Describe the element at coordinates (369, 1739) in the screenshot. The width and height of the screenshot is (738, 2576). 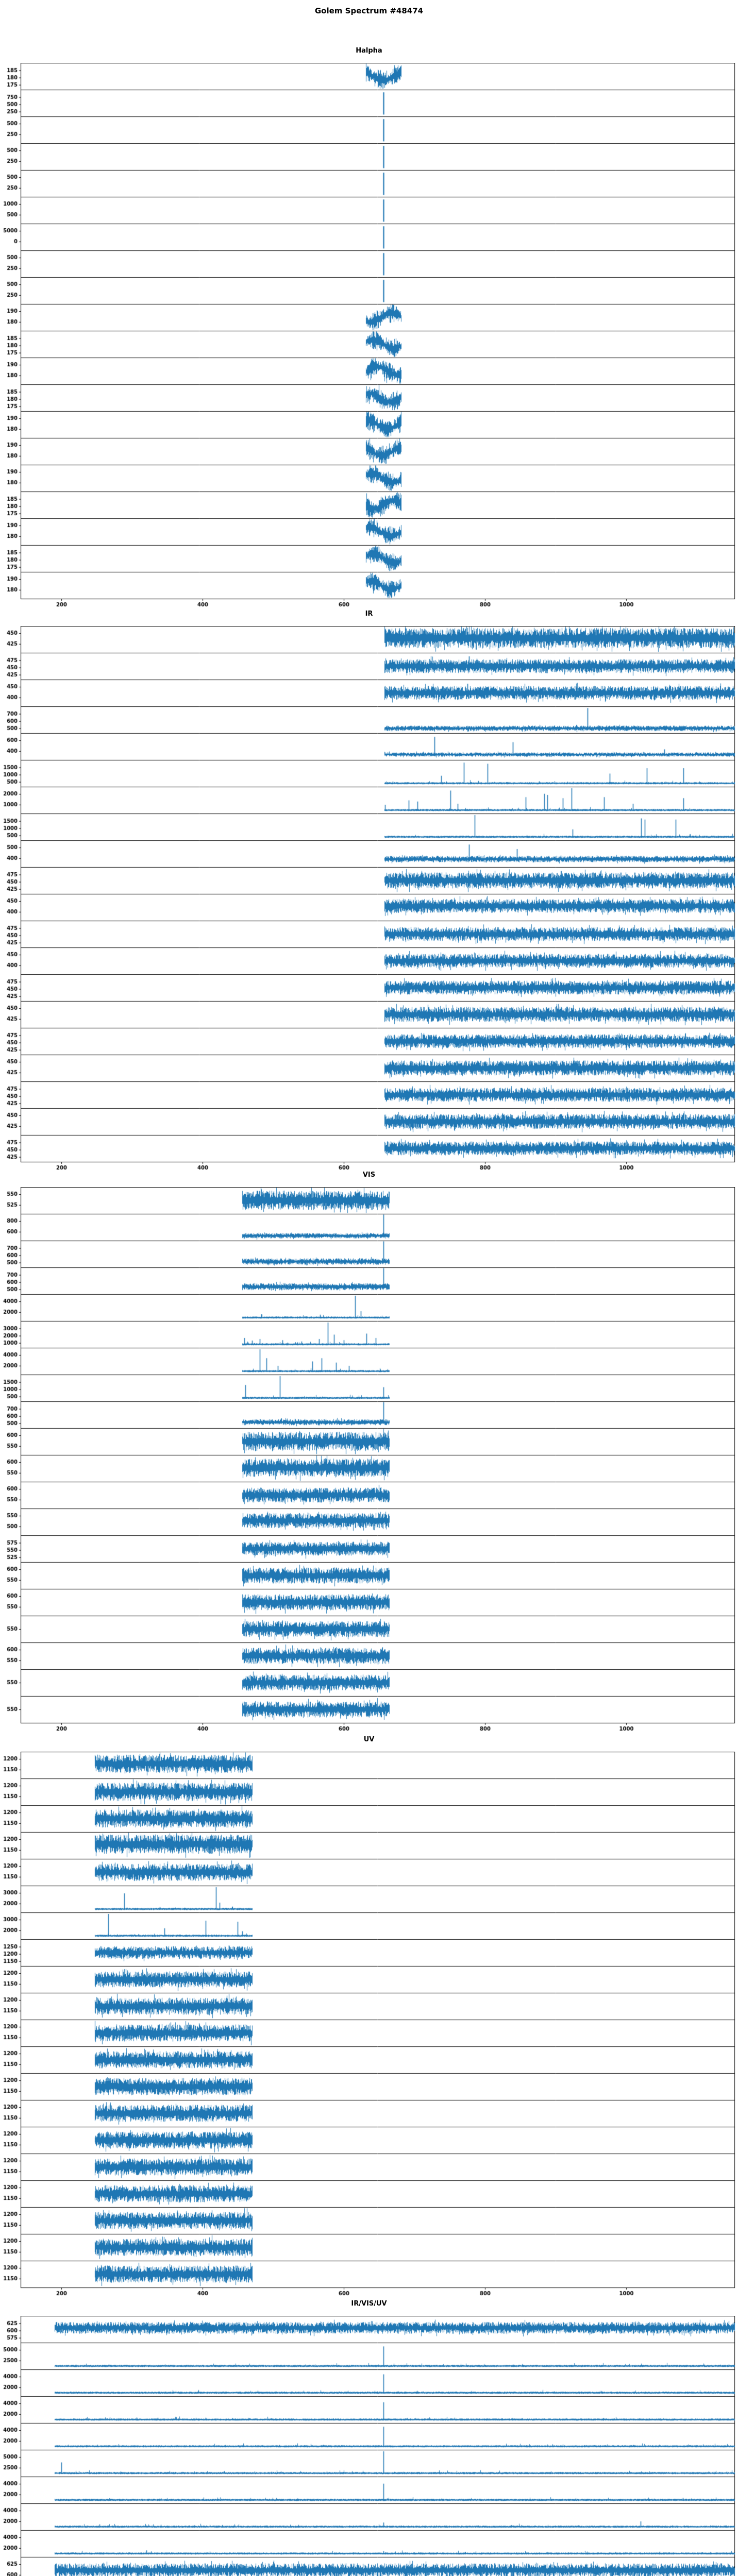
I see `panel-title-3: UV` at that location.